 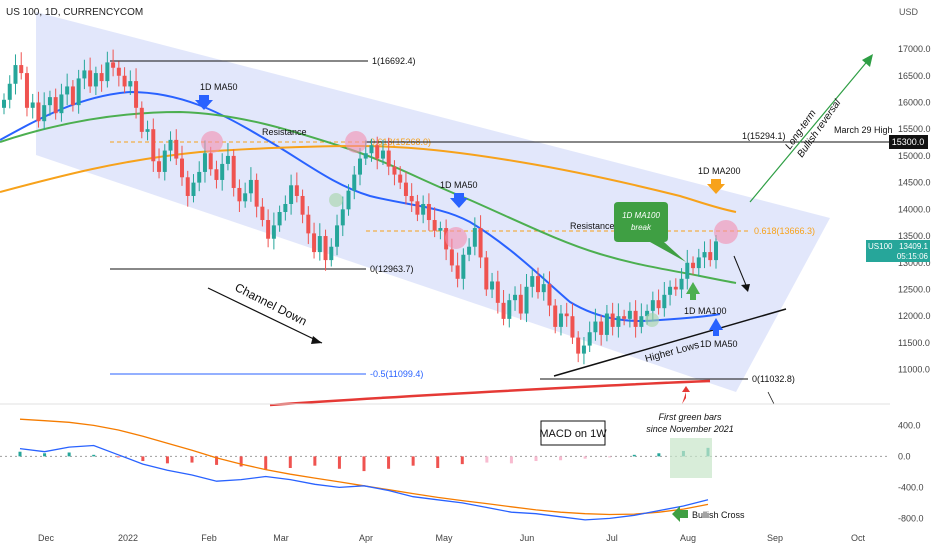 What do you see at coordinates (592, 226) in the screenshot?
I see `resistance-label-b: Resistance` at bounding box center [592, 226].